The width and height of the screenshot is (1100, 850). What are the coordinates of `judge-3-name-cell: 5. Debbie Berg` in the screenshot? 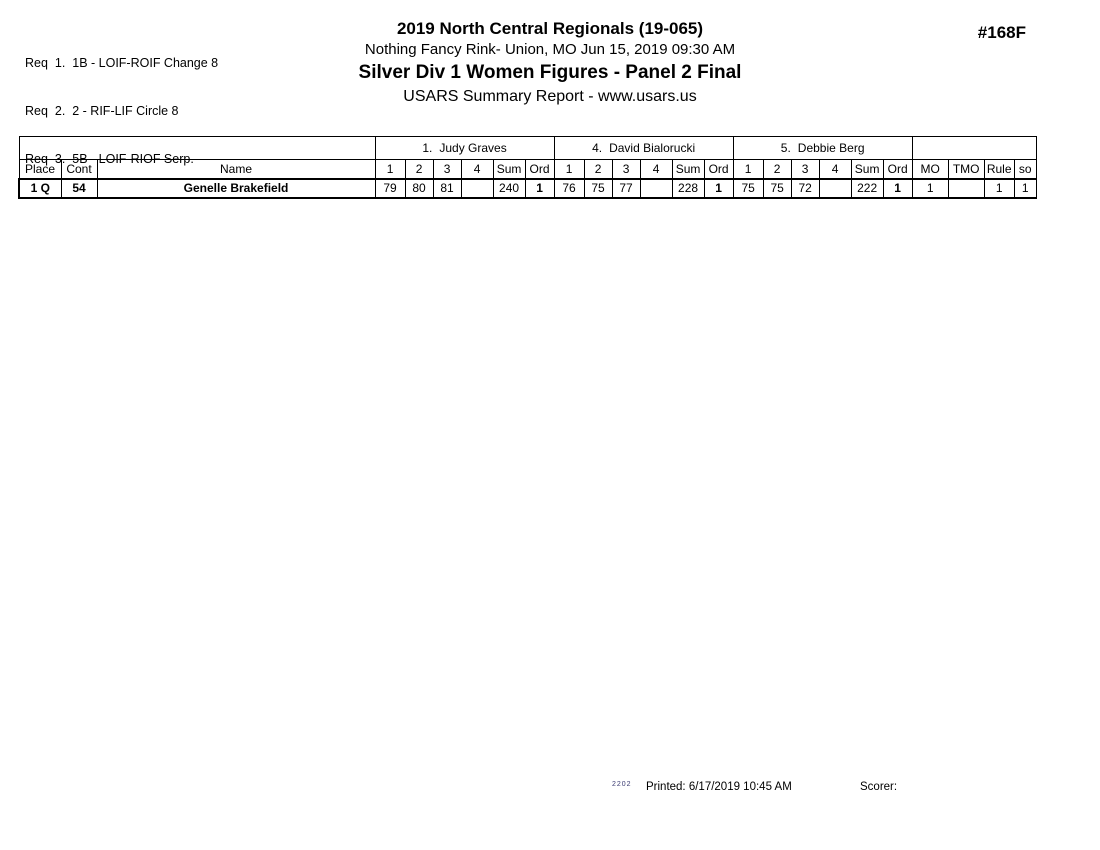 It's located at (822, 148).